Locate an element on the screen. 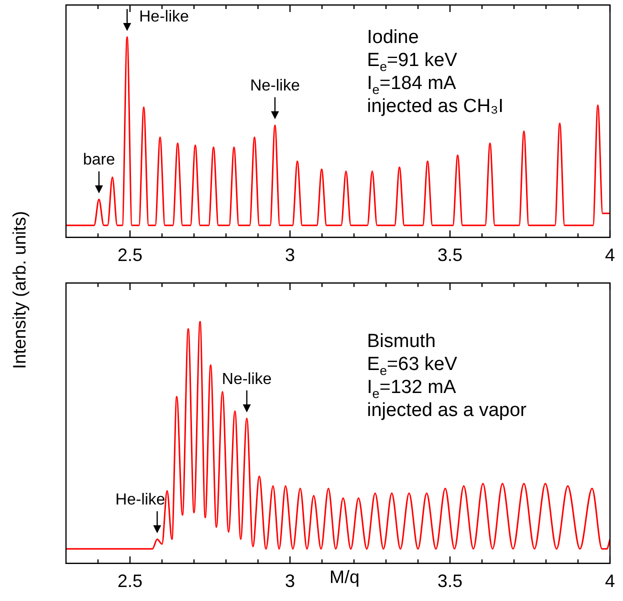 This screenshot has width=623, height=601. text: Bismuth is located at coordinates (401, 341).